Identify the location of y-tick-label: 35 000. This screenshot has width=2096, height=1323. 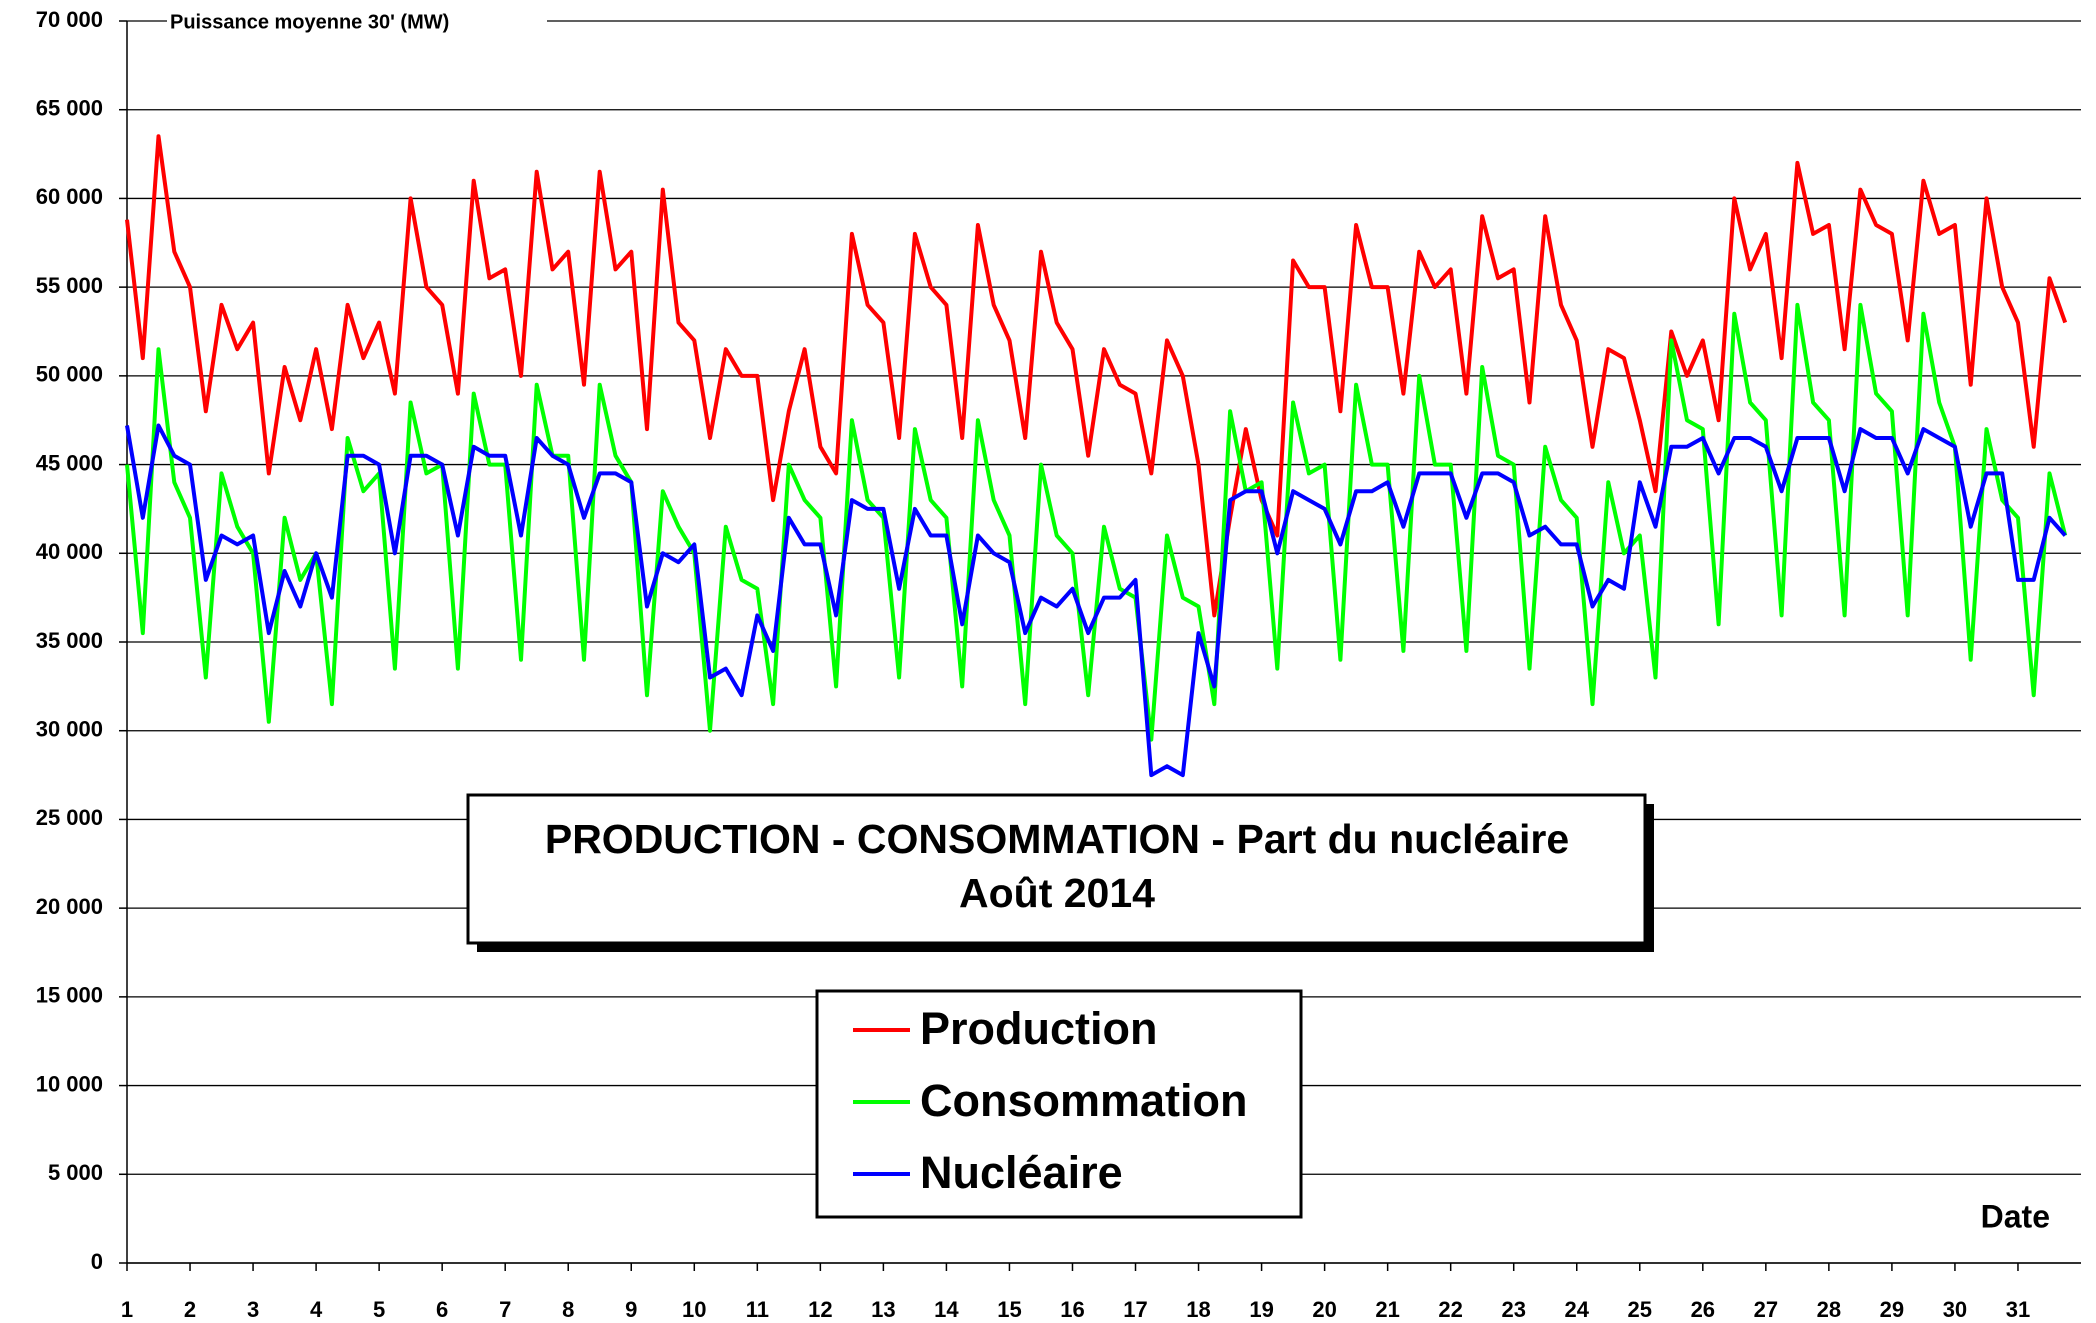
(69, 640).